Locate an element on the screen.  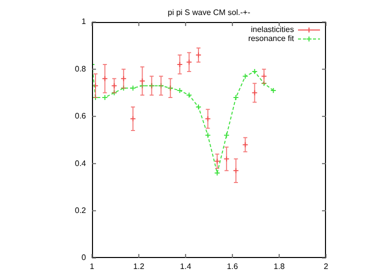
y-tick-label: 0.4 is located at coordinates (80, 163).